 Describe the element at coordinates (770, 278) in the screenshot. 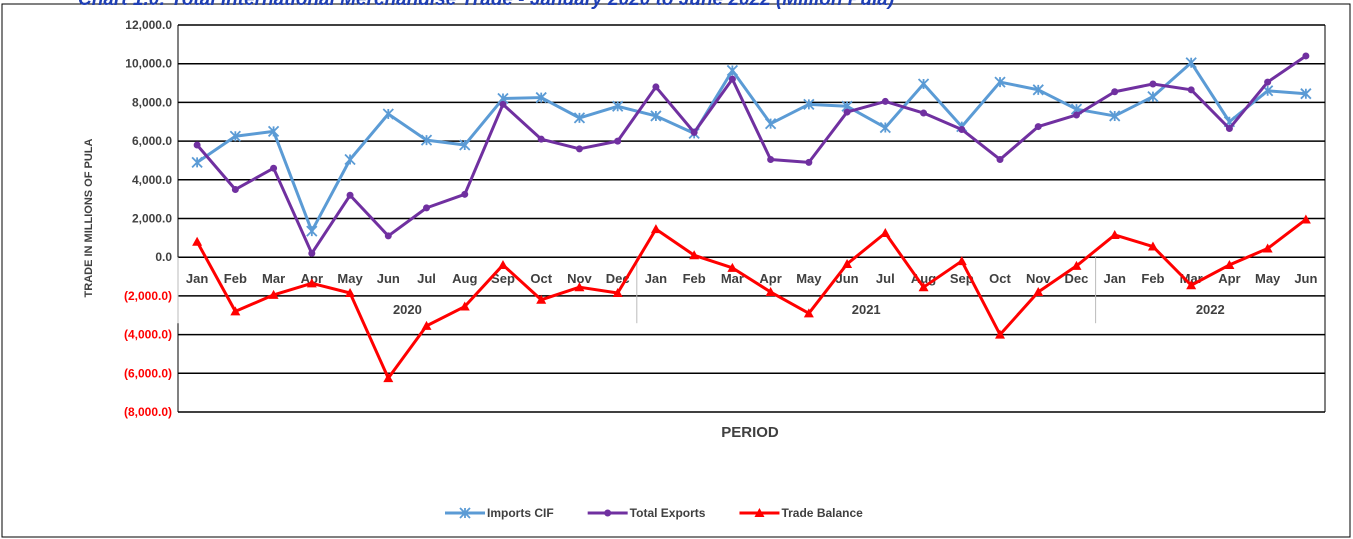

I see `x-tick-label: Apr` at that location.